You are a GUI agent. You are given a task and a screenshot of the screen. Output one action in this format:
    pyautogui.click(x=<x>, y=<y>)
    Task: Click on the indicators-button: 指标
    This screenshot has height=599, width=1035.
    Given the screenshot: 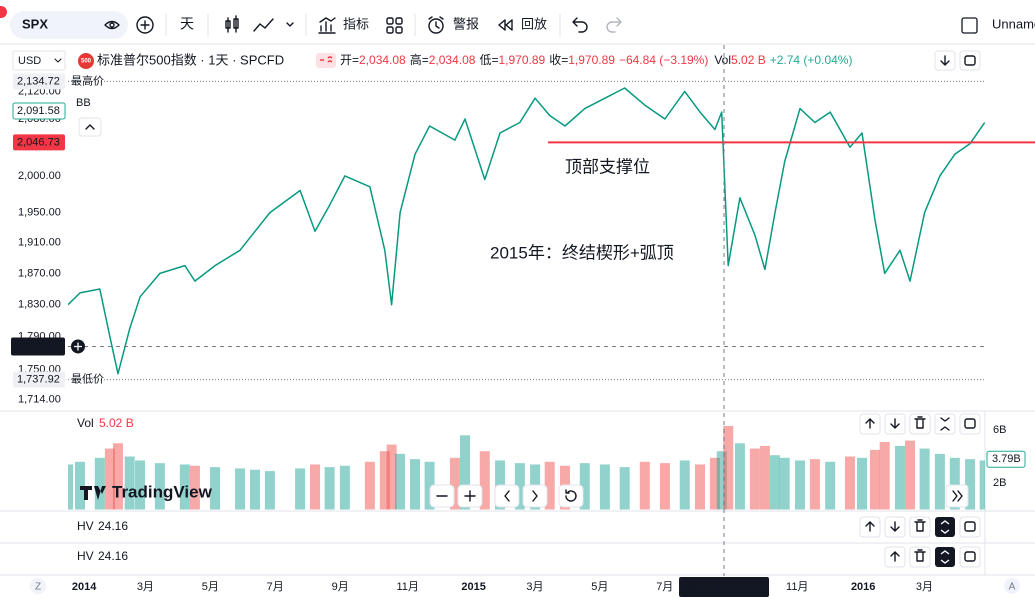 What is the action you would take?
    pyautogui.click(x=343, y=25)
    